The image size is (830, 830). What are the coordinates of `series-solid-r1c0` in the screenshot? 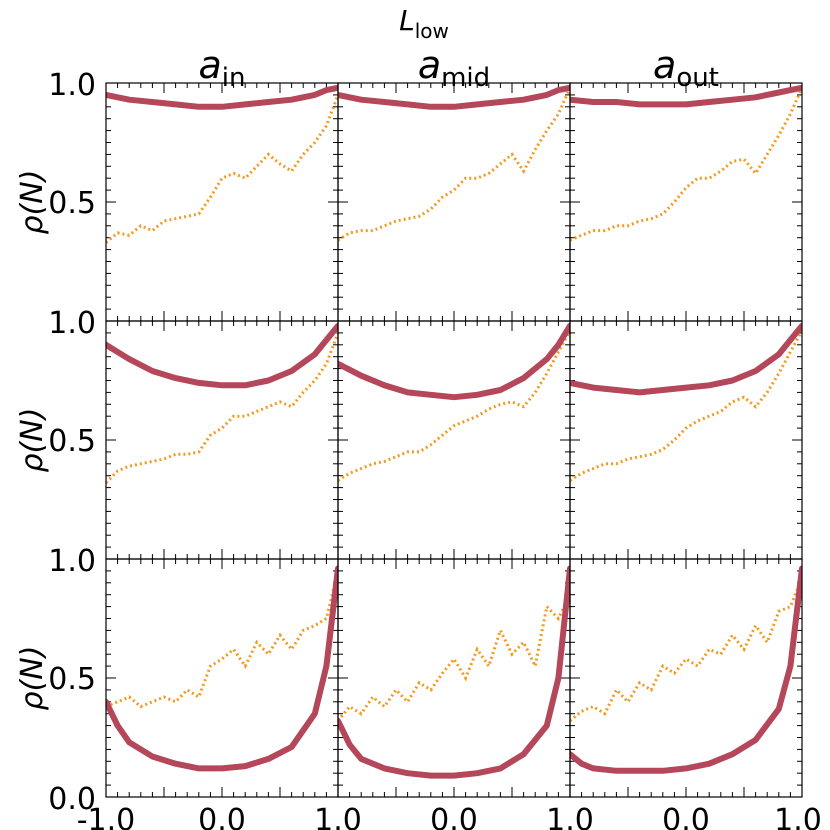 It's located at (222, 355).